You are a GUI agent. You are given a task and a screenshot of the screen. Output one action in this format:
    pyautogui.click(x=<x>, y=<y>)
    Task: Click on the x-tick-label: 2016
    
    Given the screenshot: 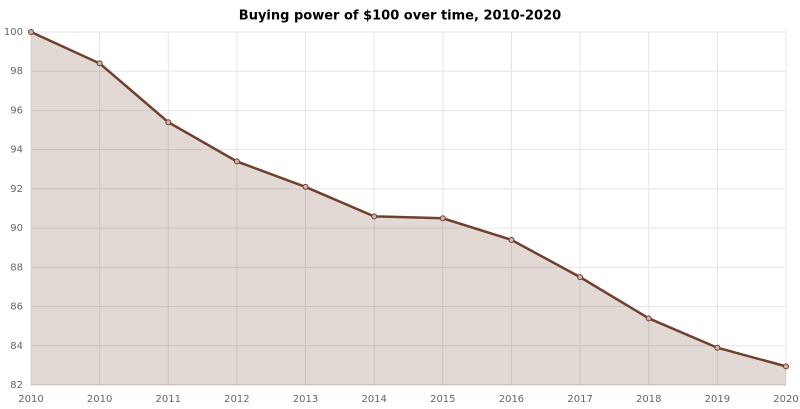 What is the action you would take?
    pyautogui.click(x=511, y=399)
    